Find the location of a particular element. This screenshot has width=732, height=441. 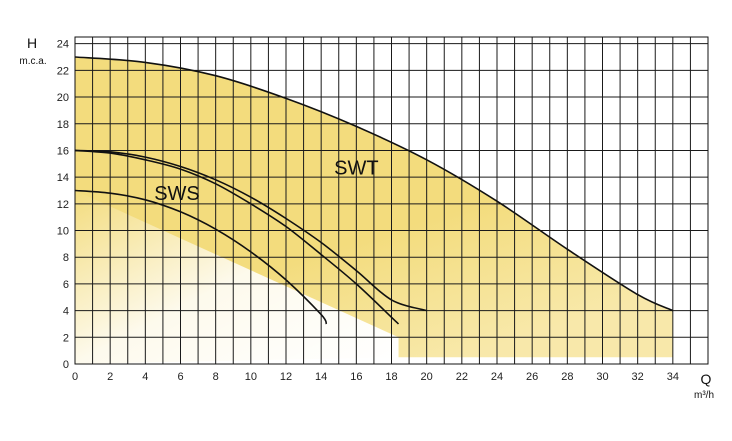

y-tick-label: 12 is located at coordinates (63, 205).